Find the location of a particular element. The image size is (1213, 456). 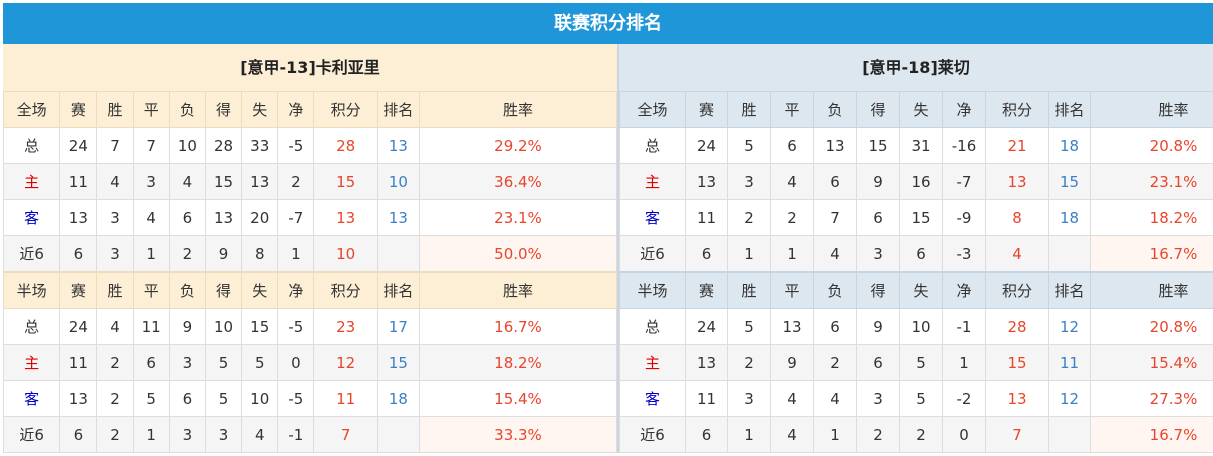

column-header: 净 is located at coordinates (296, 109).